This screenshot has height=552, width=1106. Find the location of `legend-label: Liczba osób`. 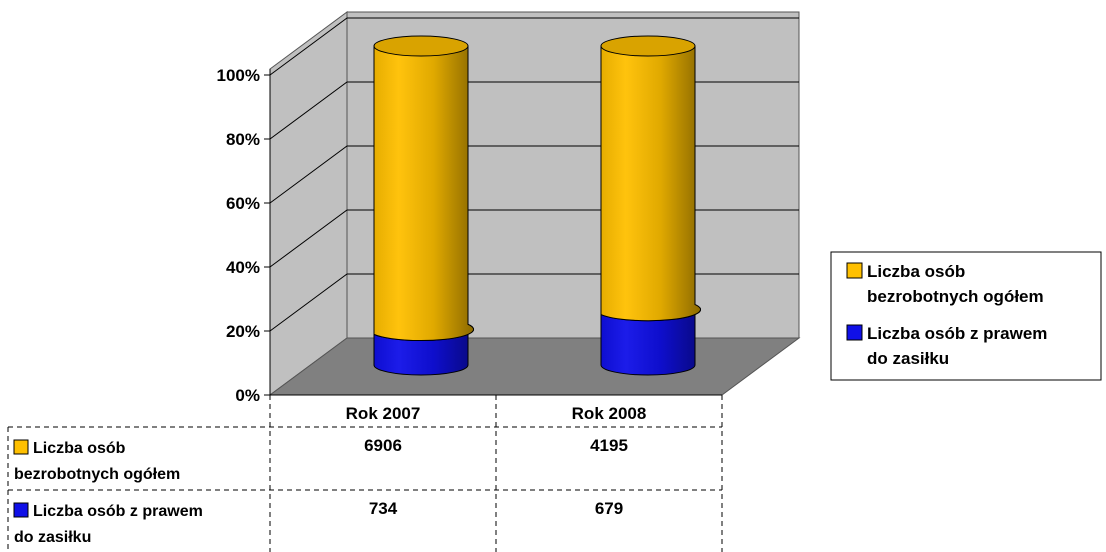

legend-label: Liczba osób is located at coordinates (916, 271).